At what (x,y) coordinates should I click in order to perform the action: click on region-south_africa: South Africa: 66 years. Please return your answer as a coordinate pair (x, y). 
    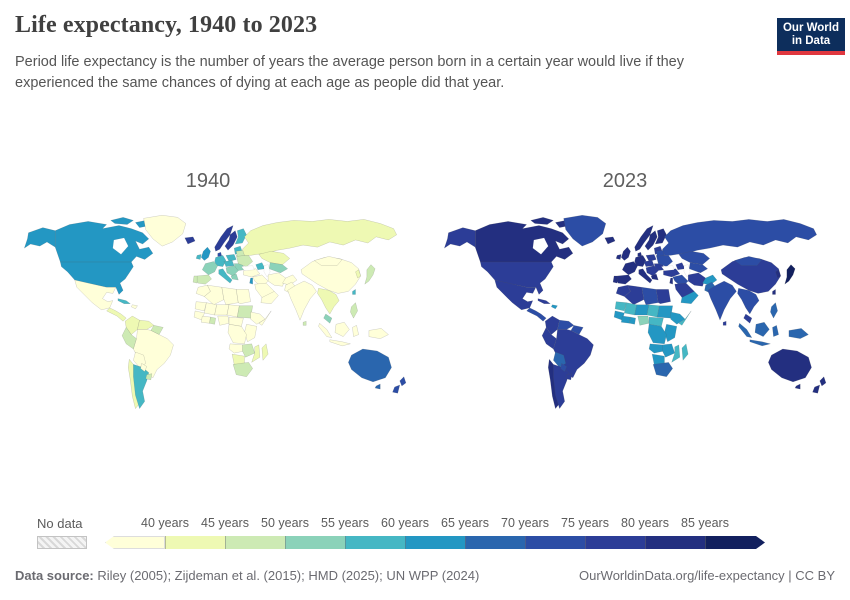
    Looking at the image, I should click on (662, 369).